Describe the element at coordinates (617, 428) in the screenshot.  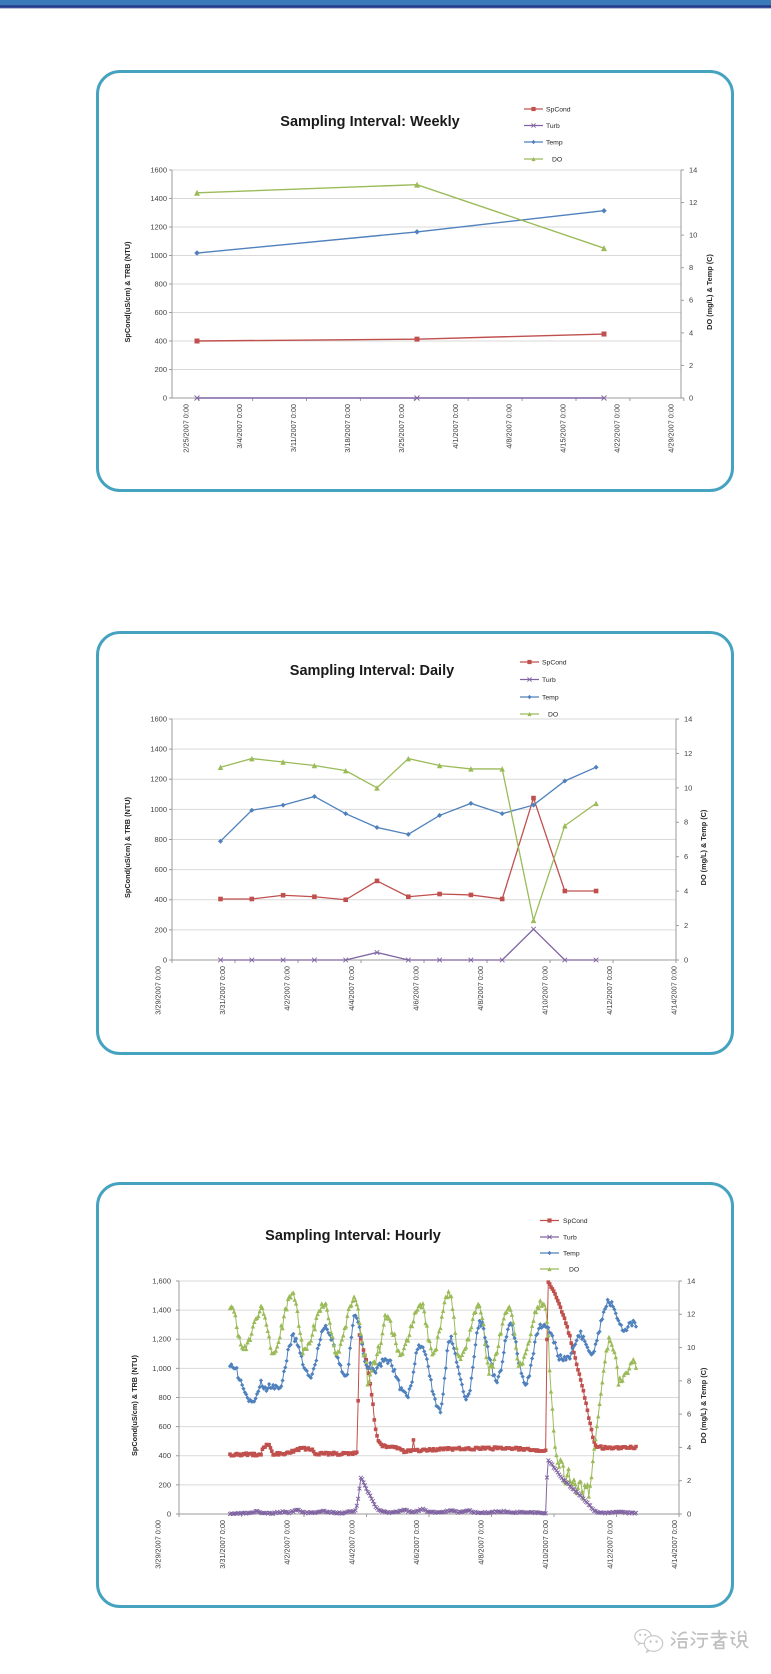
I see `svg-text: 4/22/2007 0:00` at that location.